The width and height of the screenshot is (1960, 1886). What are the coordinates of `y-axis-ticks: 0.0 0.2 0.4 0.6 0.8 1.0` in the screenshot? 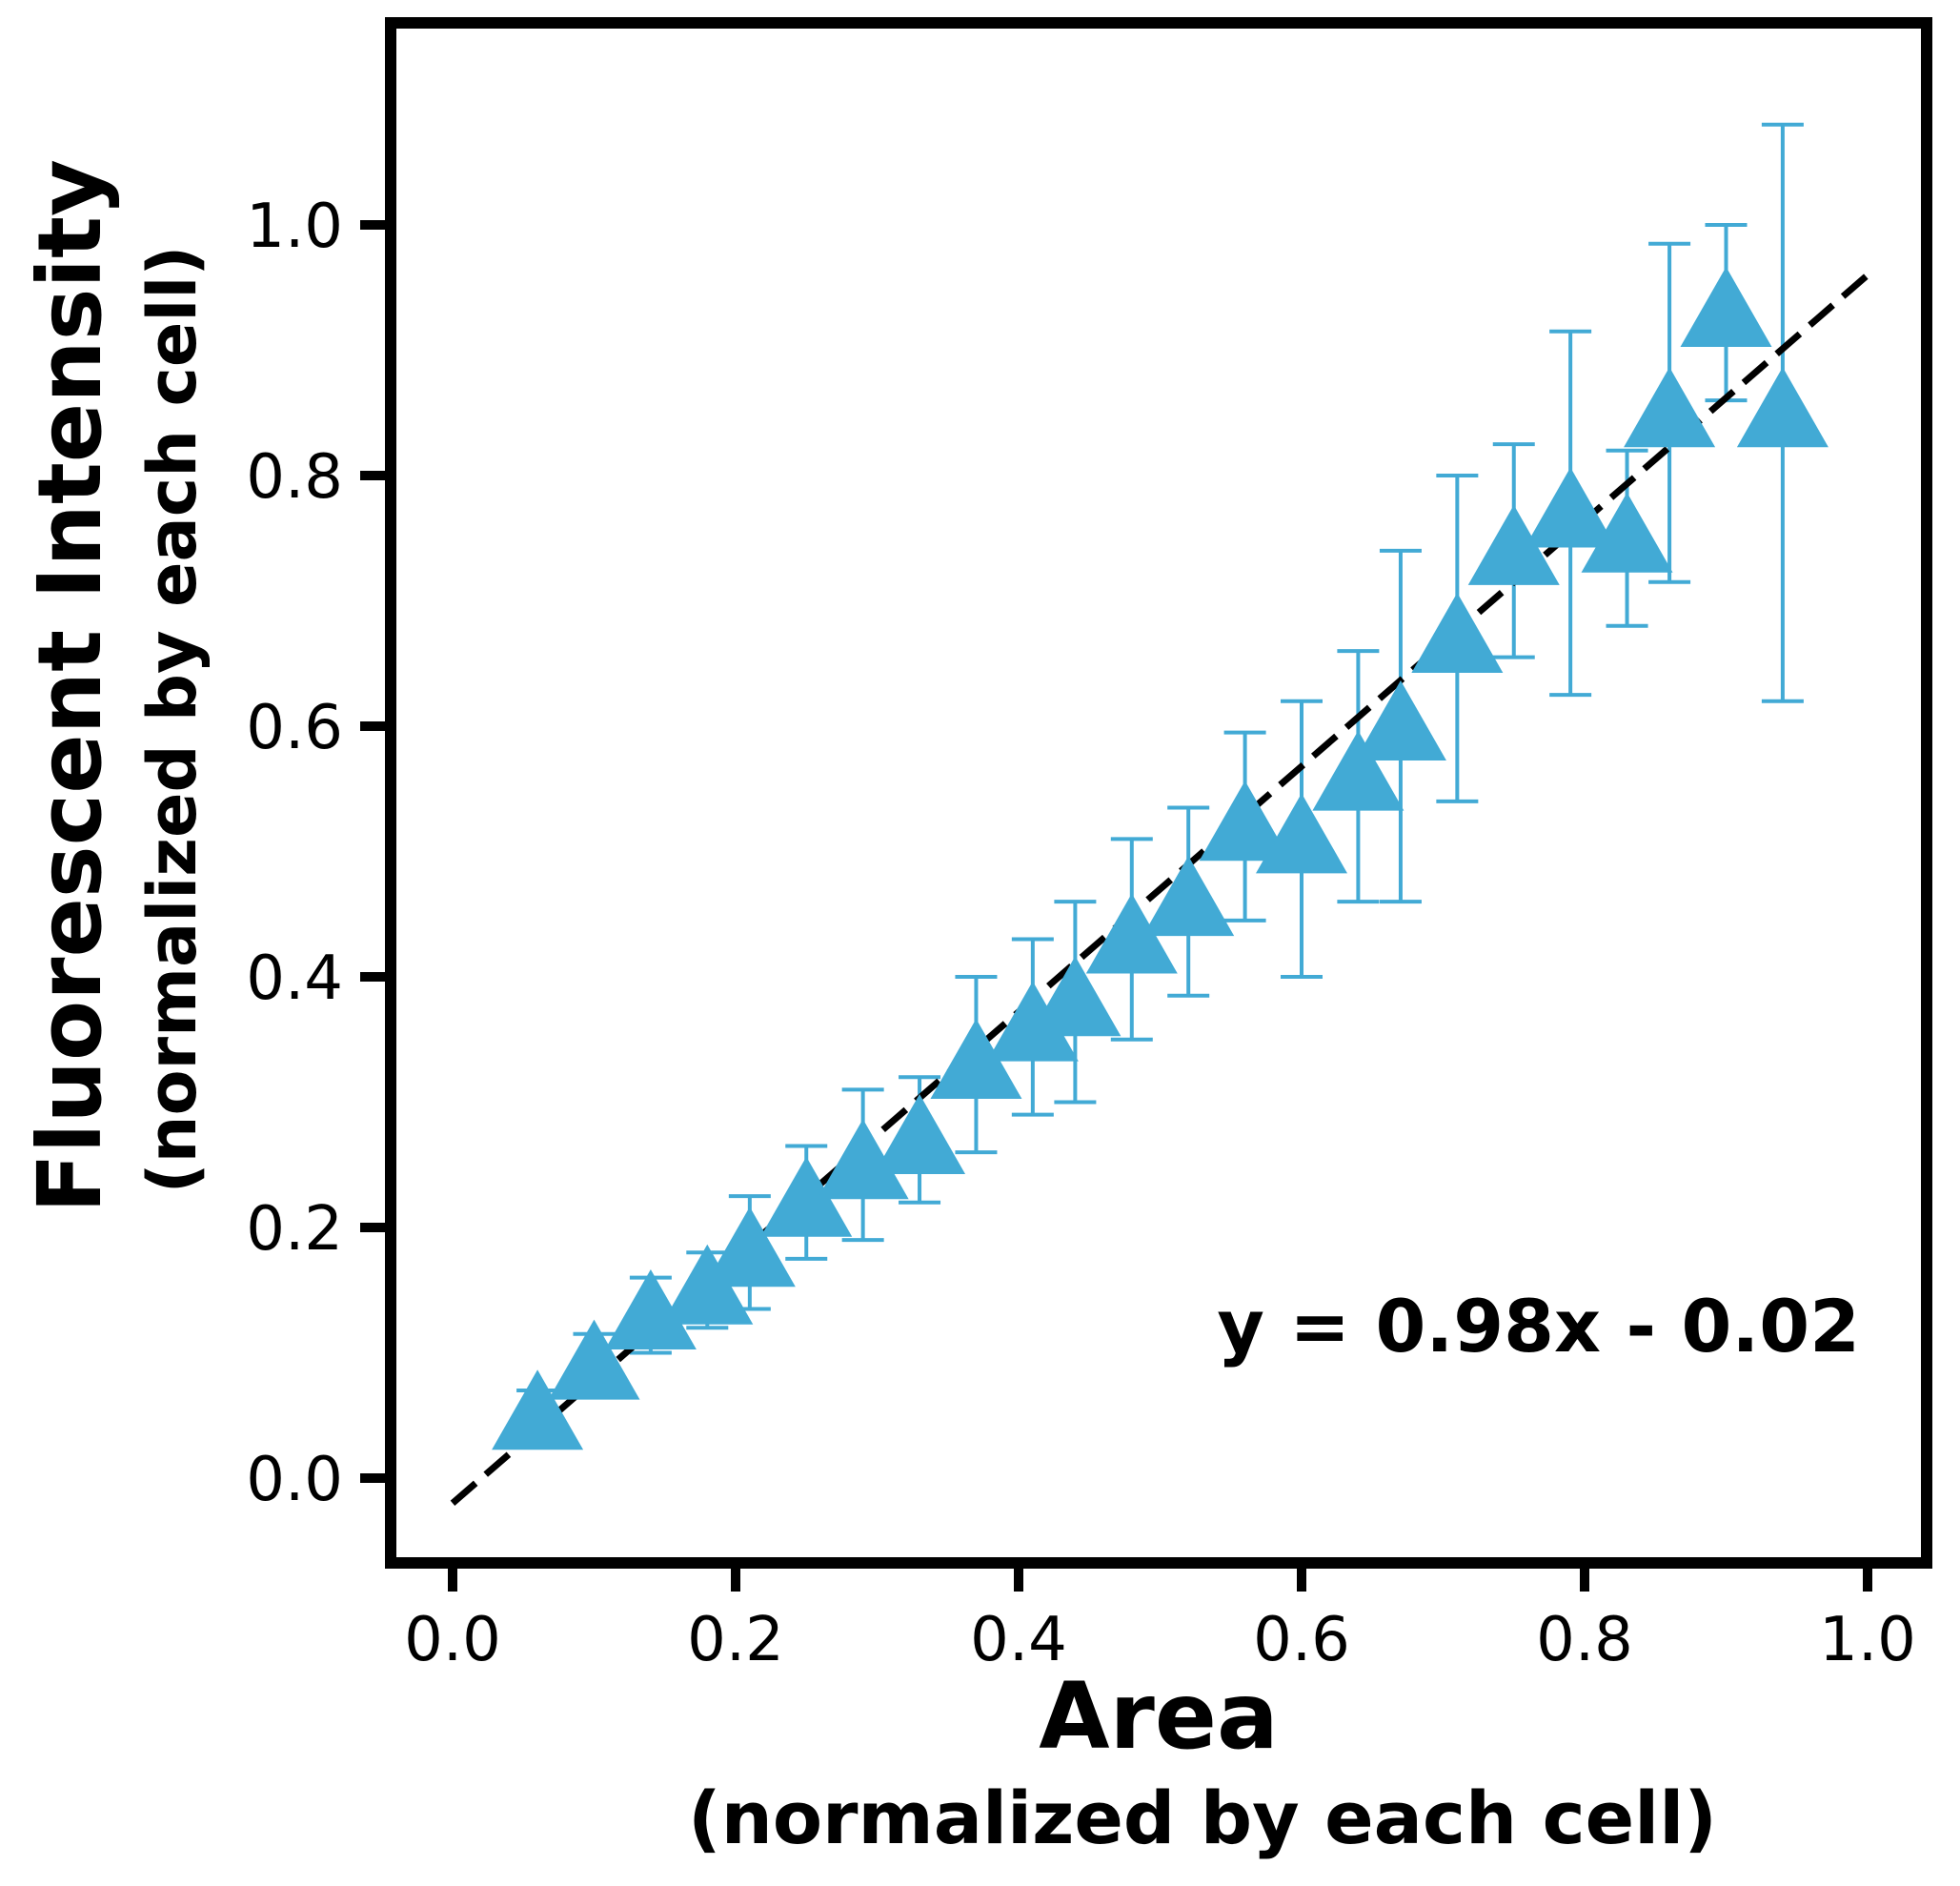 It's located at (315, 853).